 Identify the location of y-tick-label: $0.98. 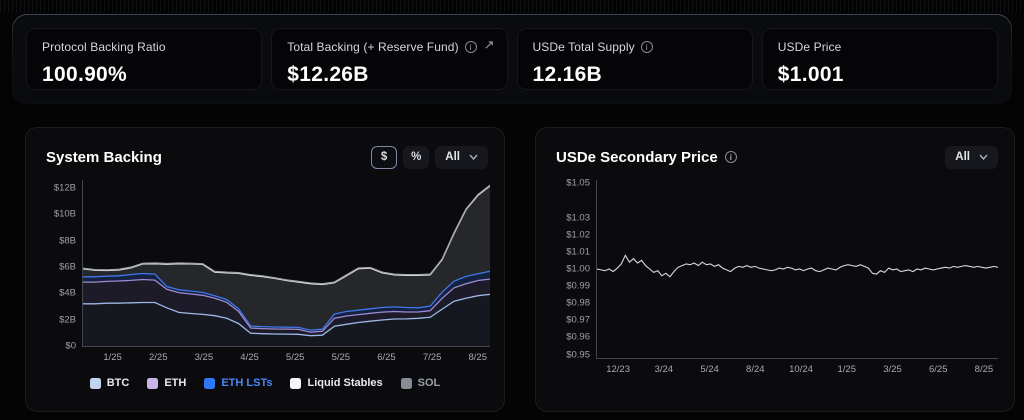
(578, 303).